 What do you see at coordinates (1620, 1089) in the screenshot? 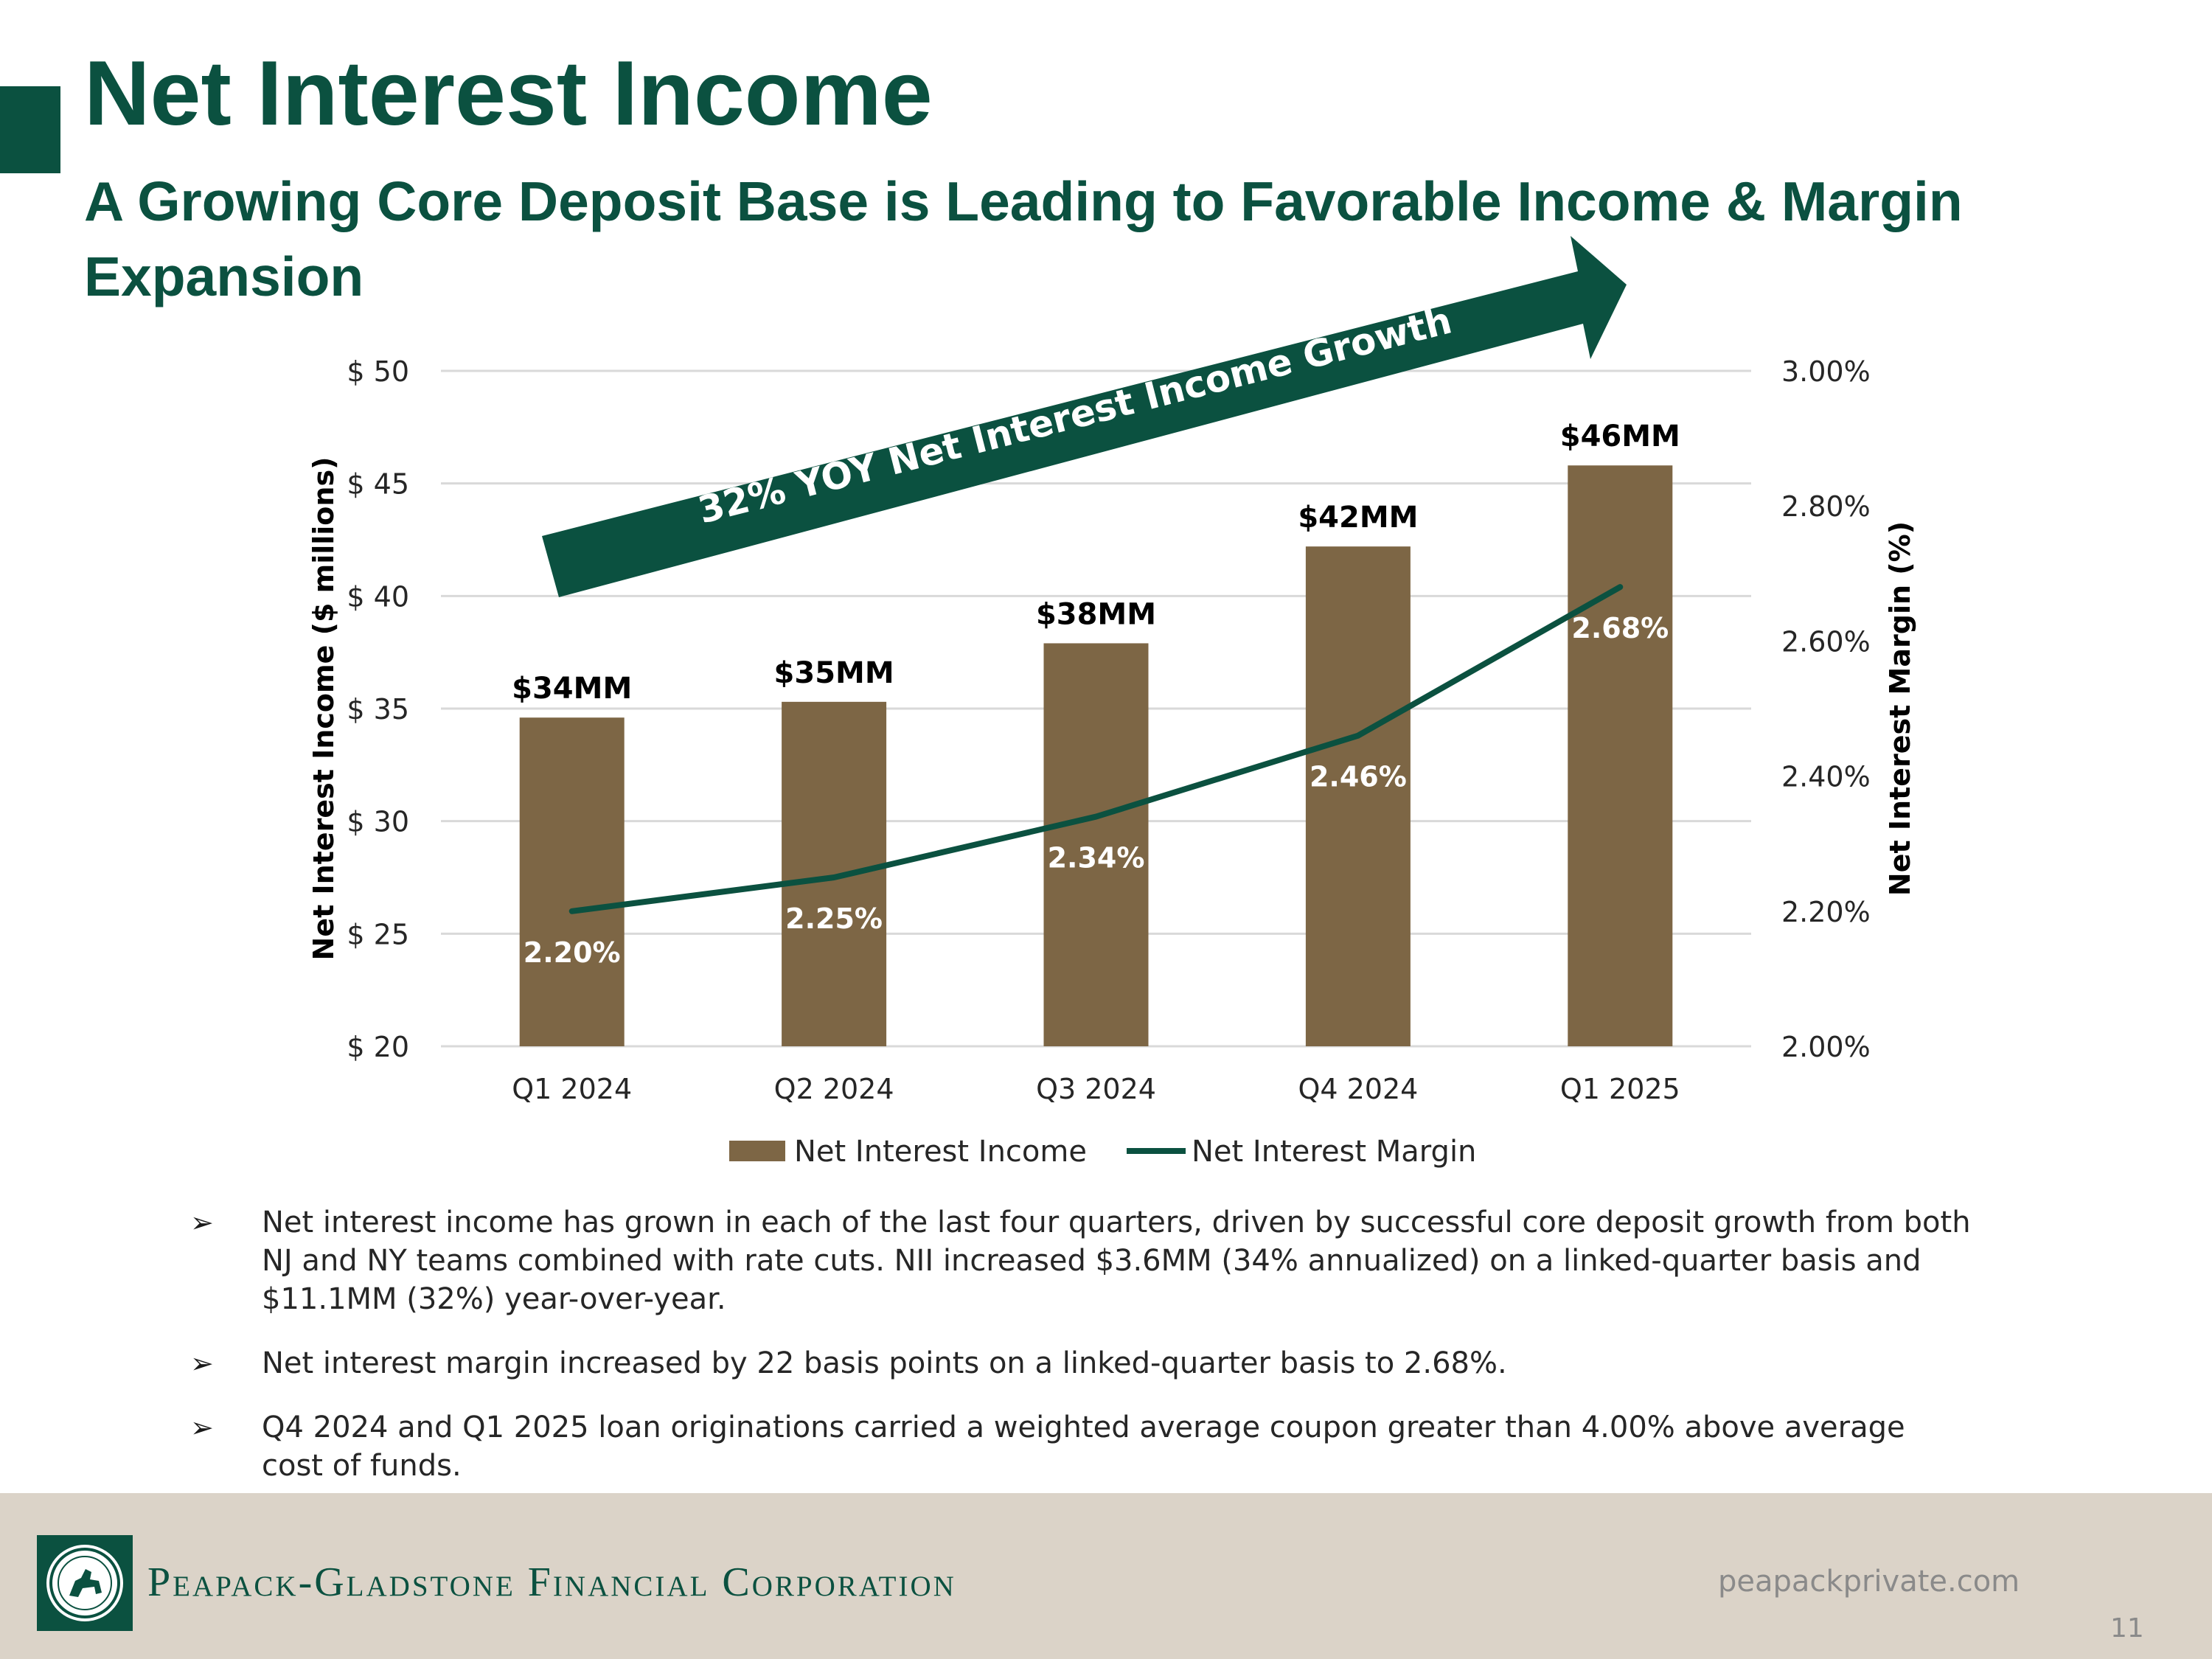
I see `category-tick-label: Q1 2025` at bounding box center [1620, 1089].